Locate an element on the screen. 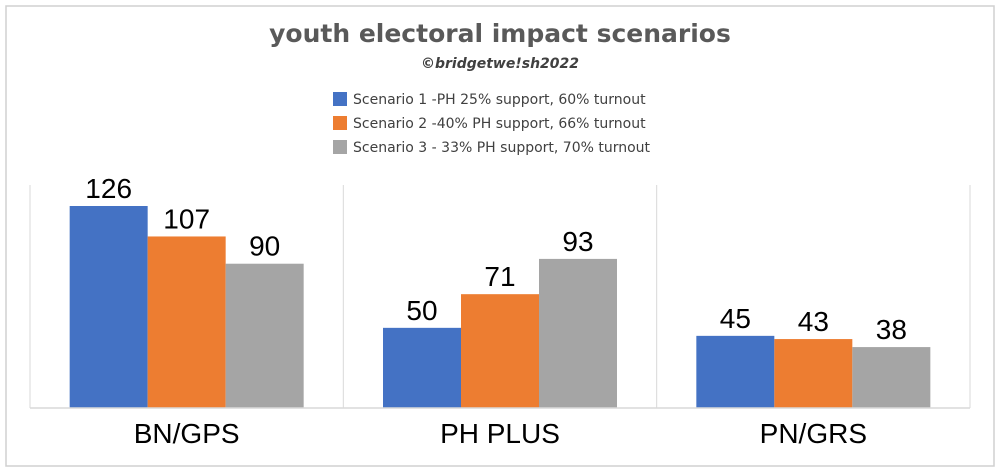  legend-label-3: Scenario 3 - 33% PH support, 70% turnout is located at coordinates (502, 148).